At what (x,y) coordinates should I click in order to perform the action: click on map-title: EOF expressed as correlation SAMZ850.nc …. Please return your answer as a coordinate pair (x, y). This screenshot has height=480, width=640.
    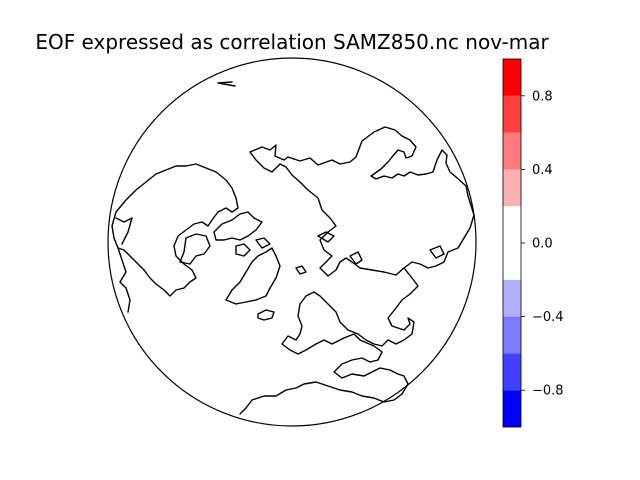
    Looking at the image, I should click on (292, 42).